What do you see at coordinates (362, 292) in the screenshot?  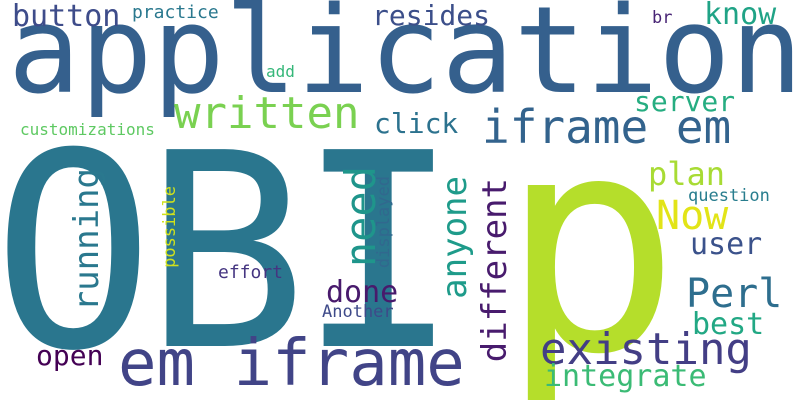 I see `word-done: done` at bounding box center [362, 292].